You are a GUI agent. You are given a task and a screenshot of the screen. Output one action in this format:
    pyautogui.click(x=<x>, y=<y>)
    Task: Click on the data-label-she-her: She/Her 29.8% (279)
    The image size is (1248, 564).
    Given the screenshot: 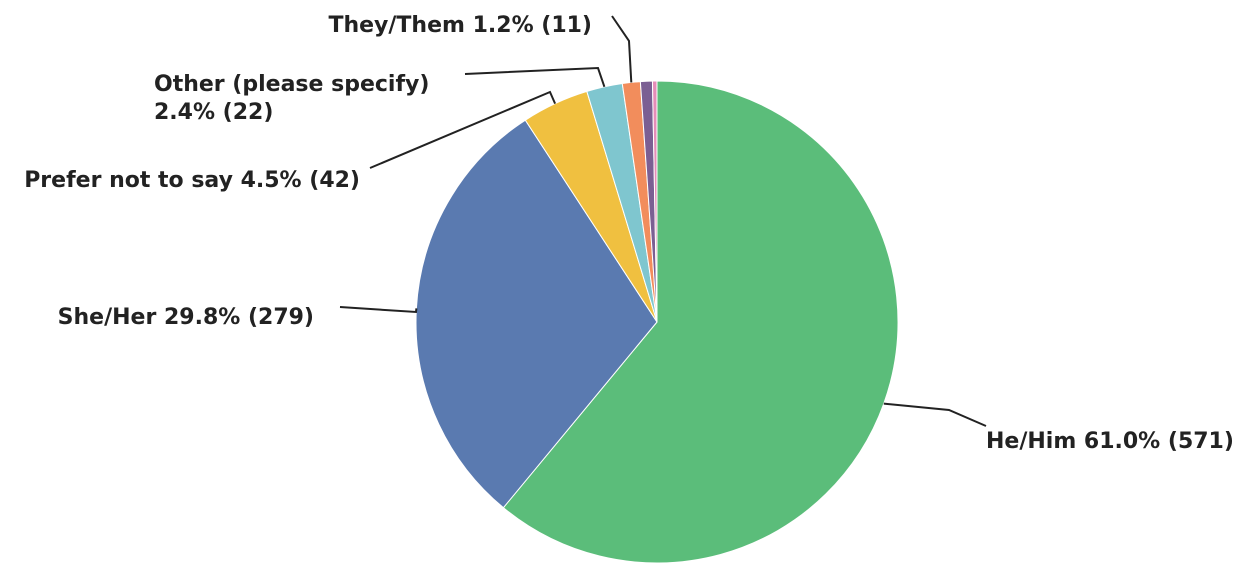 What is the action you would take?
    pyautogui.click(x=186, y=317)
    